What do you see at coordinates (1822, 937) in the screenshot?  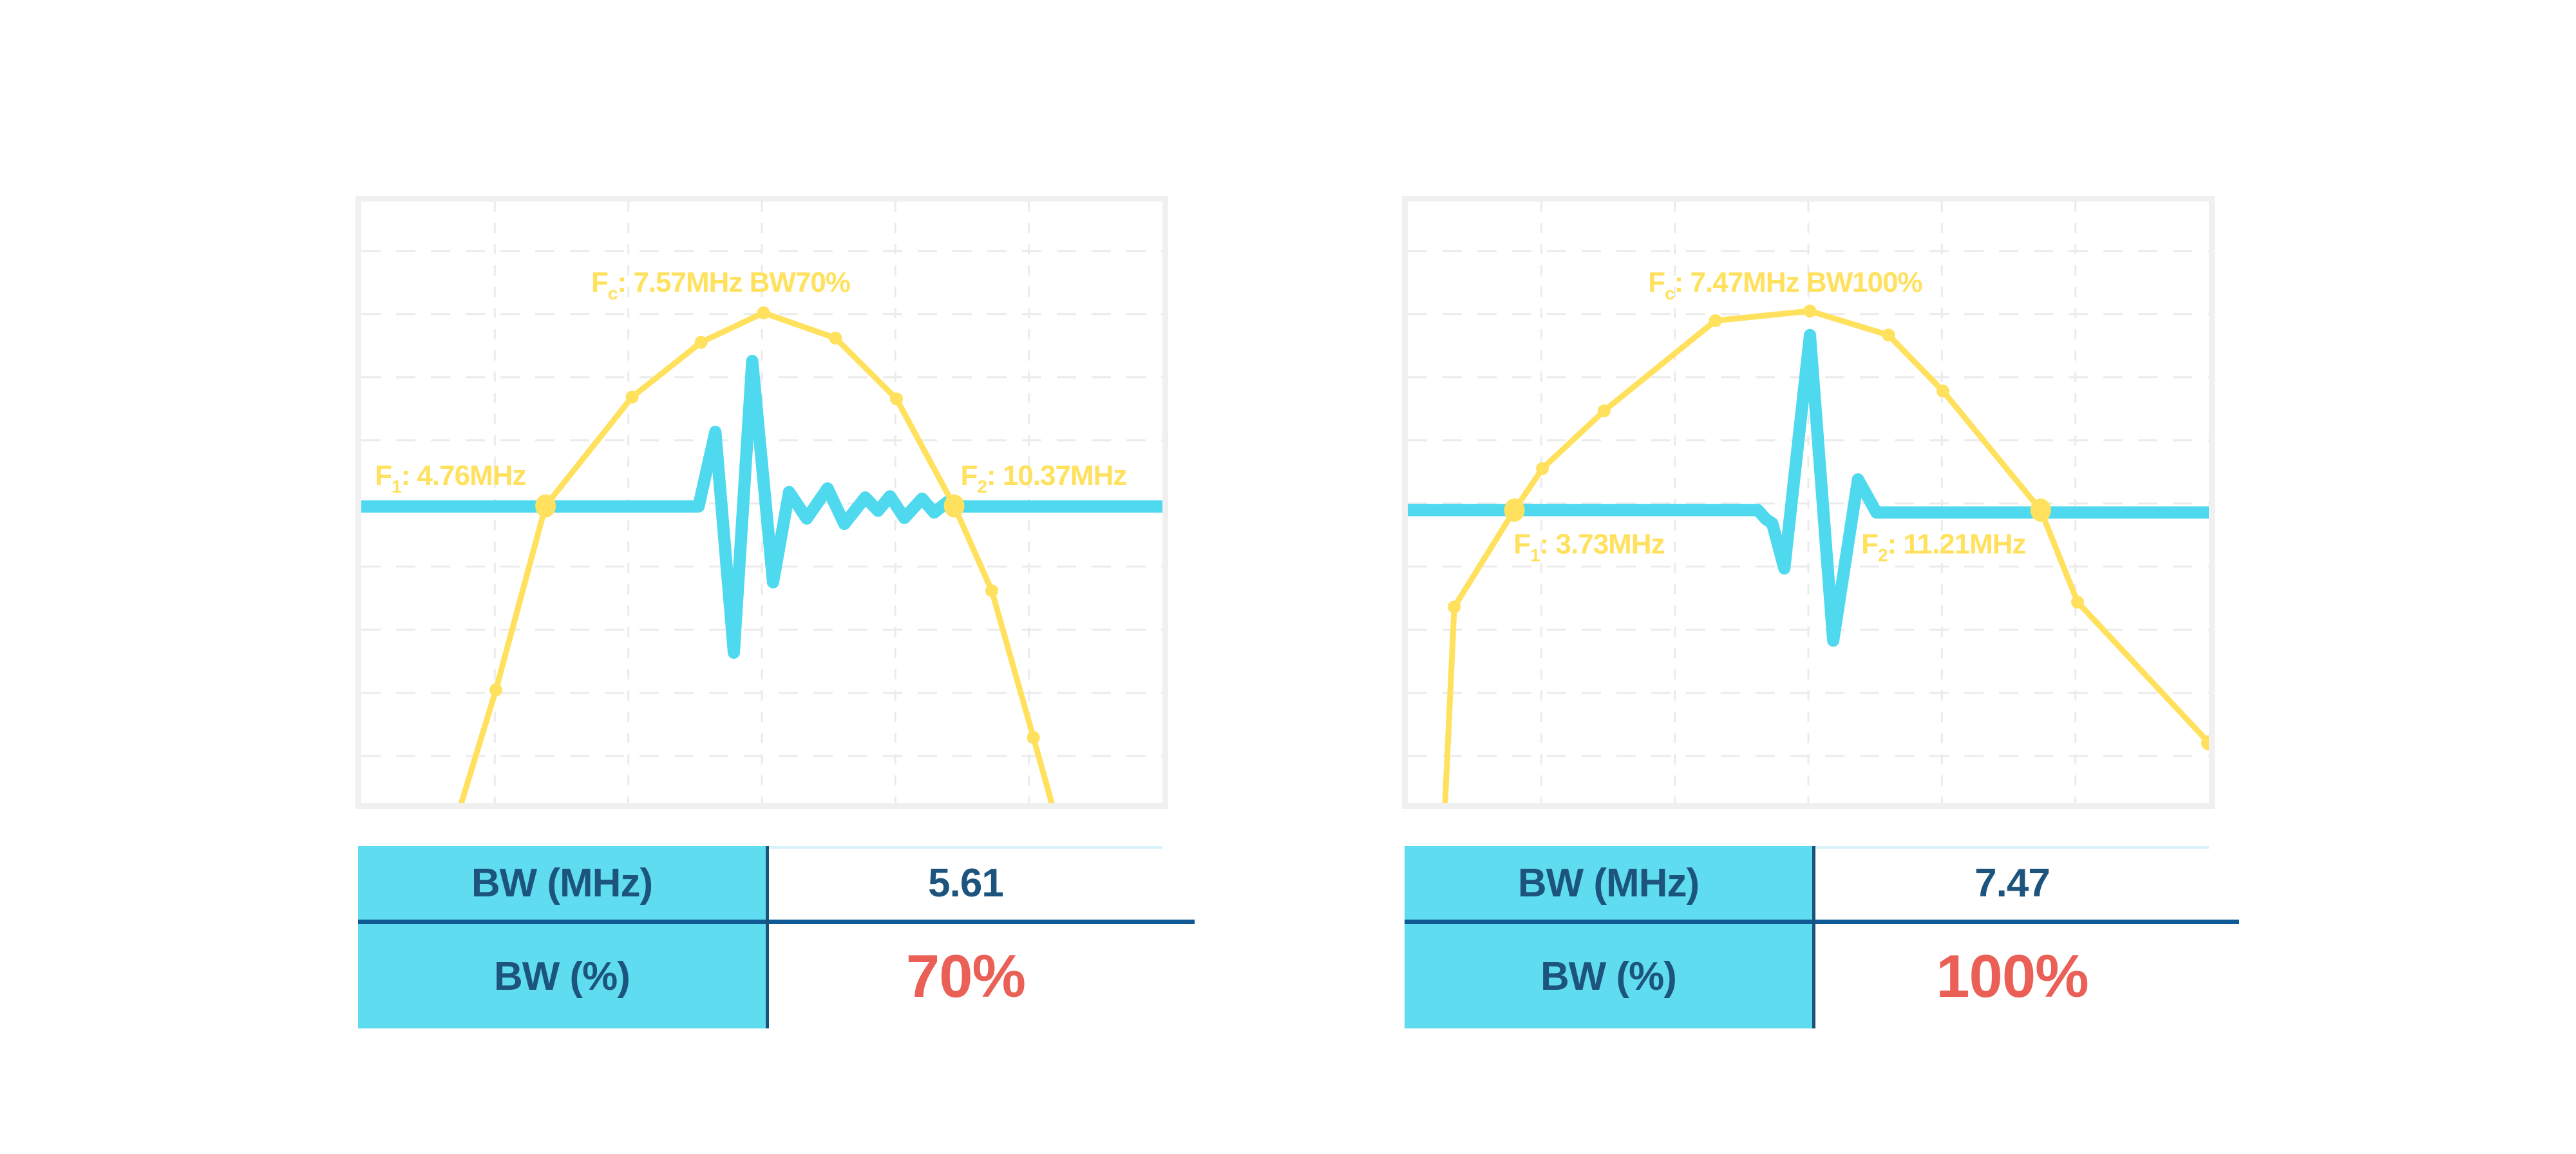 I see `bw-table-right: BW (MHz) 7.47 BW (%) 100%` at bounding box center [1822, 937].